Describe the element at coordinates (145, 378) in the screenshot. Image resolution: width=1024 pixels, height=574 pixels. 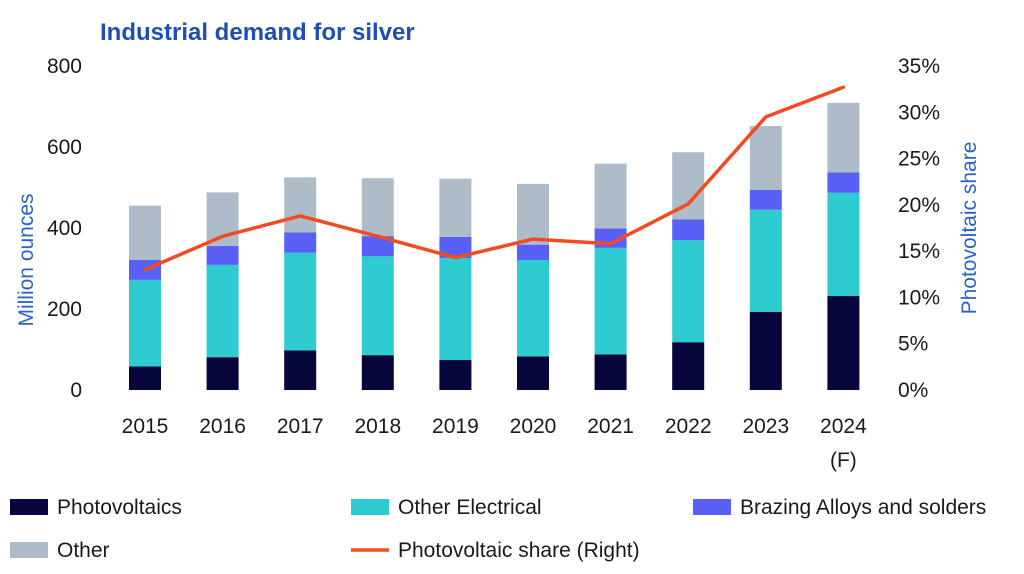
I see `bar-photovoltaics-2015` at that location.